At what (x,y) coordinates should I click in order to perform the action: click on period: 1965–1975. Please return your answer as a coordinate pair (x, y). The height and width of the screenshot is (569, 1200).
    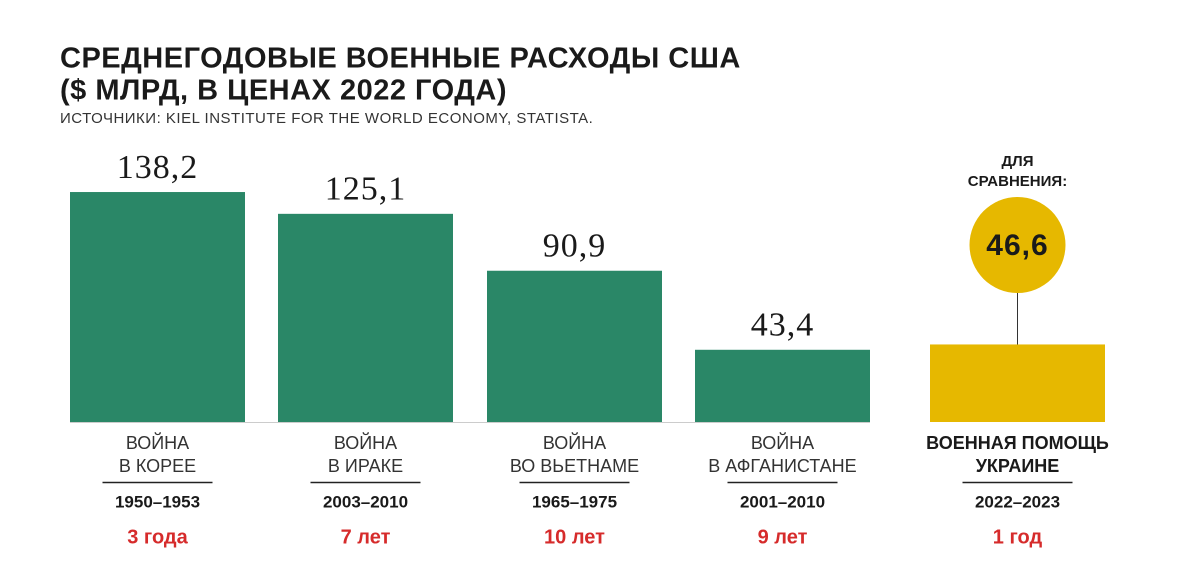
    Looking at the image, I should click on (574, 501).